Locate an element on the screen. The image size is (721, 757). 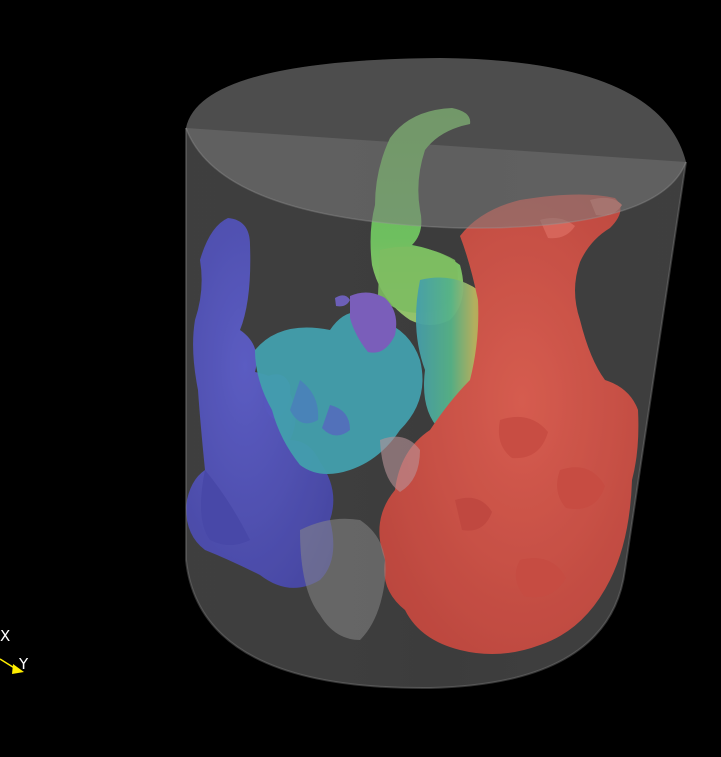
grey-region is located at coordinates (360, 538).